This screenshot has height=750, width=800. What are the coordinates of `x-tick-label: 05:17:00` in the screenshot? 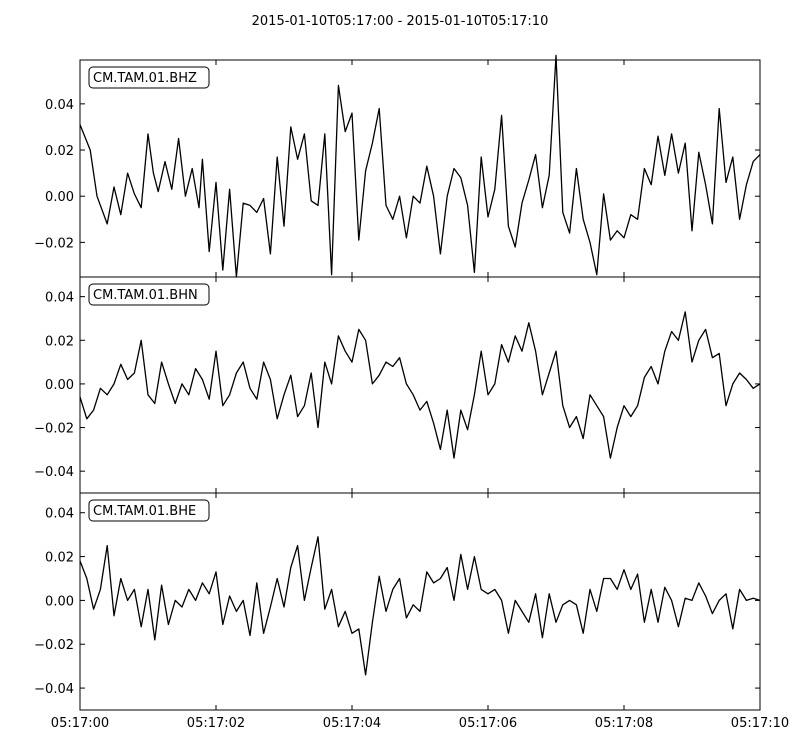 It's located at (80, 723).